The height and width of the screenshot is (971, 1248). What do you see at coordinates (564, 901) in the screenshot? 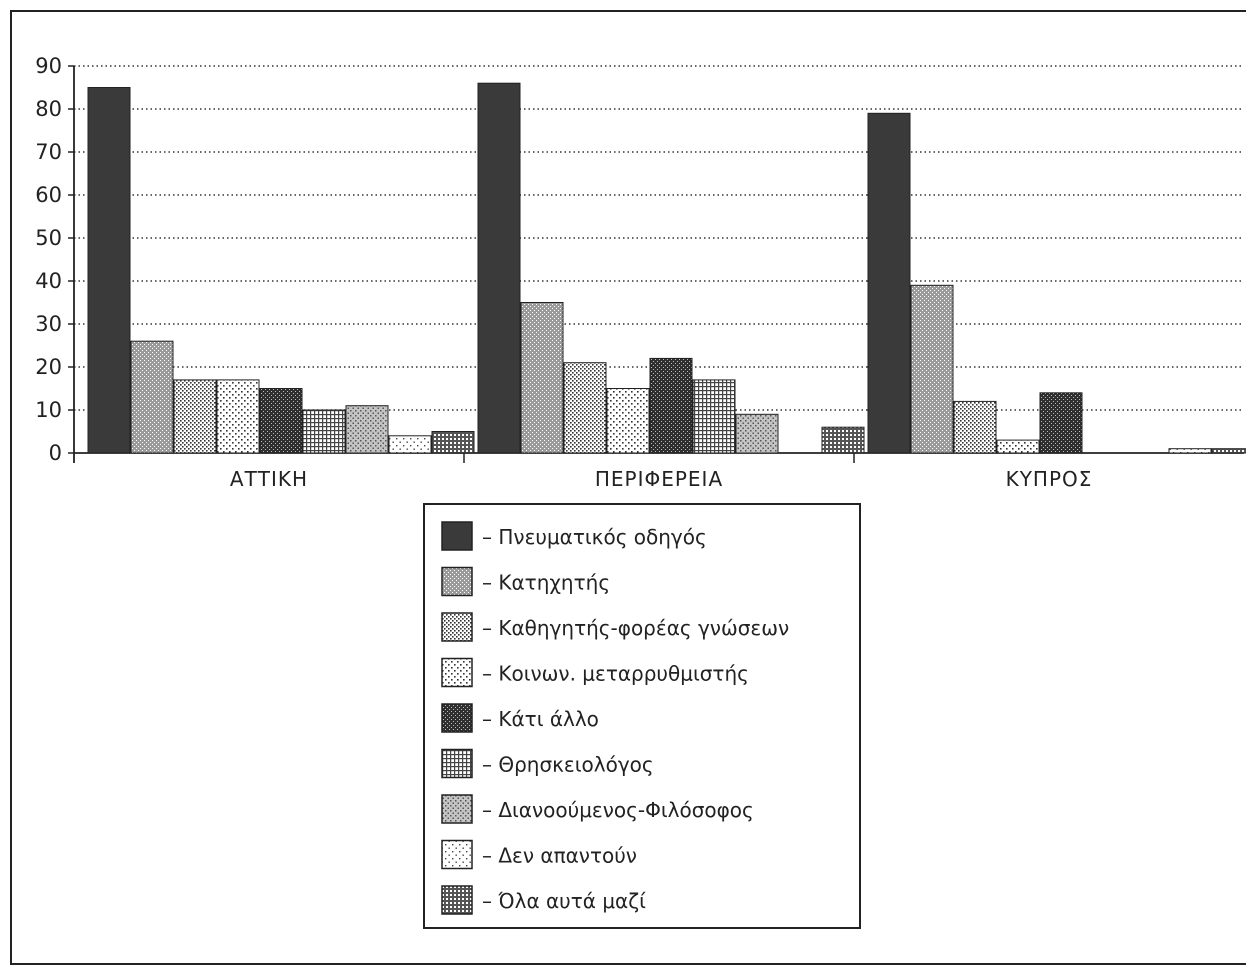
I see `legend-label: – Όλα αυτά μαζί` at bounding box center [564, 901].